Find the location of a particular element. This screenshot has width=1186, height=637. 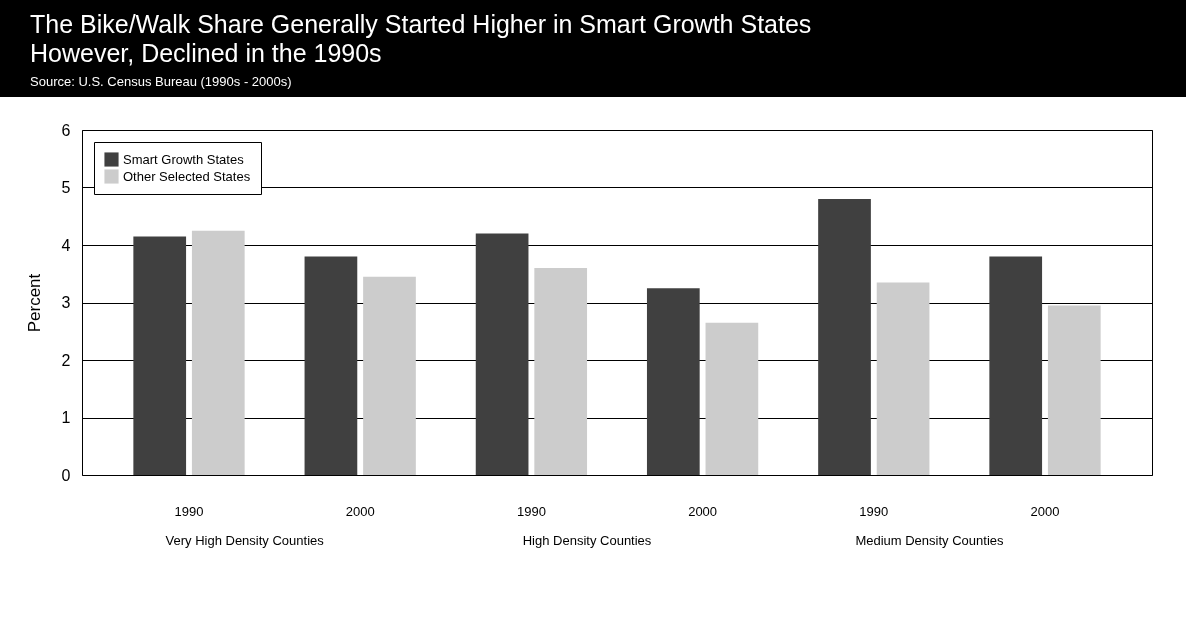

y-tick-label: 4 is located at coordinates (66, 245).